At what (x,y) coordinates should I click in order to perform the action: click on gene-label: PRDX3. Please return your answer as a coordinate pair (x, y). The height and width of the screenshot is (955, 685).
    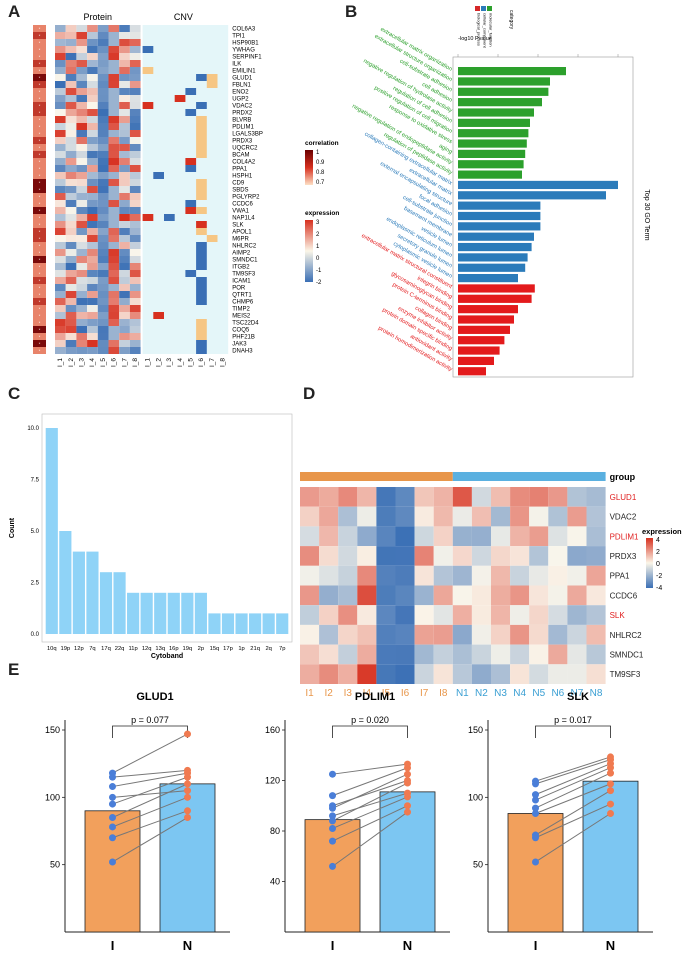
    Looking at the image, I should click on (623, 556).